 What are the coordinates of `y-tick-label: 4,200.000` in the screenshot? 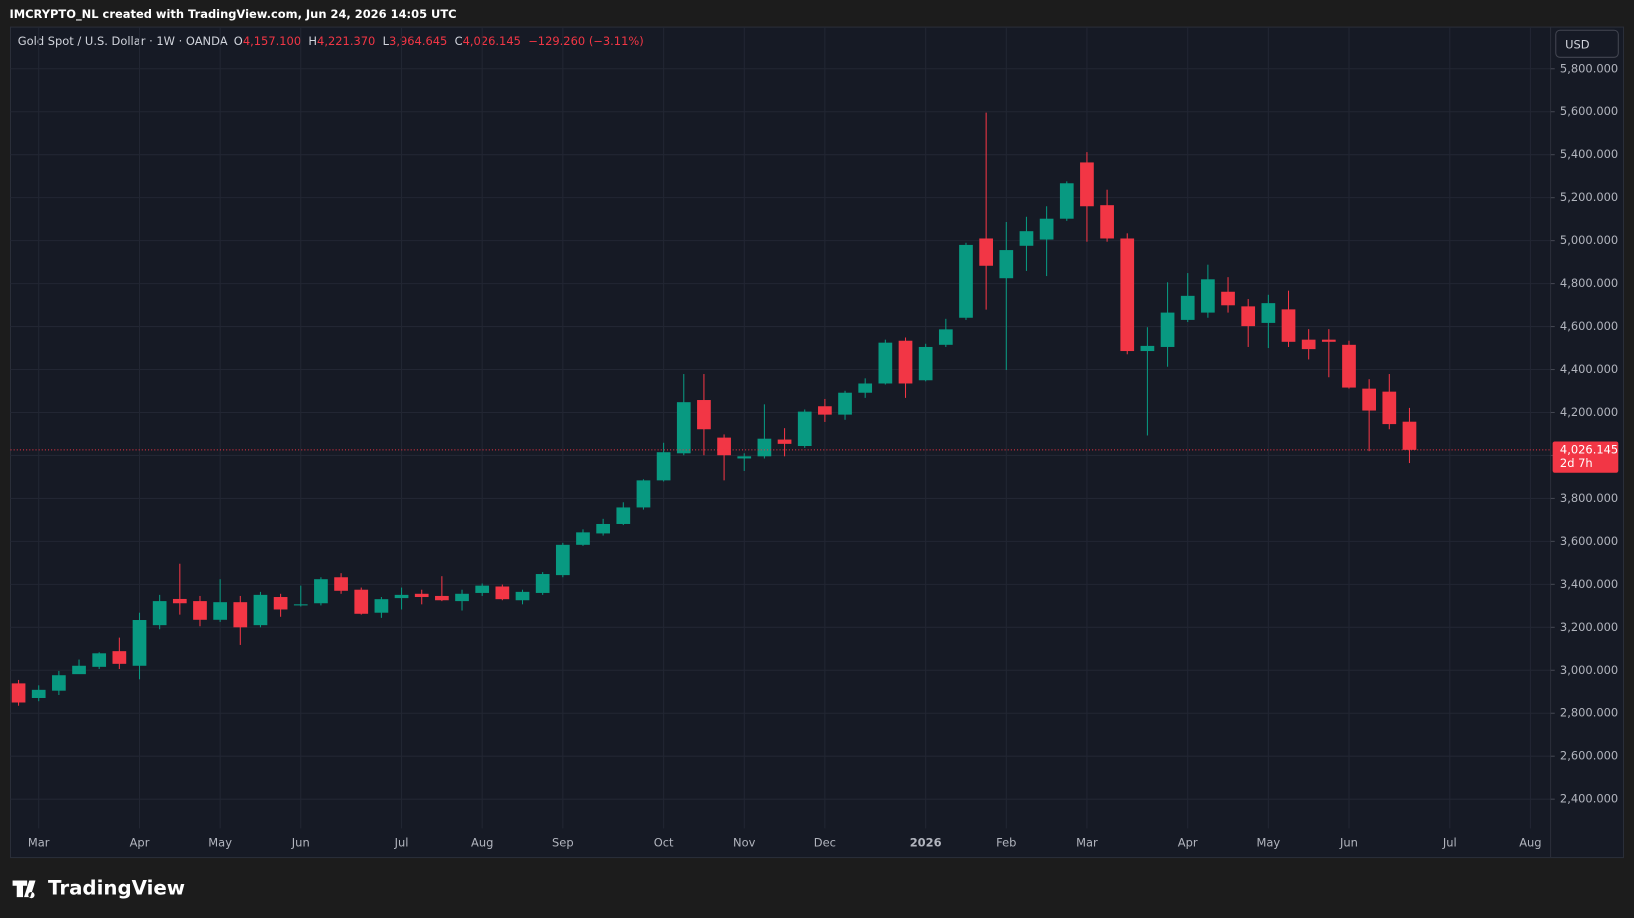 It's located at (1589, 412).